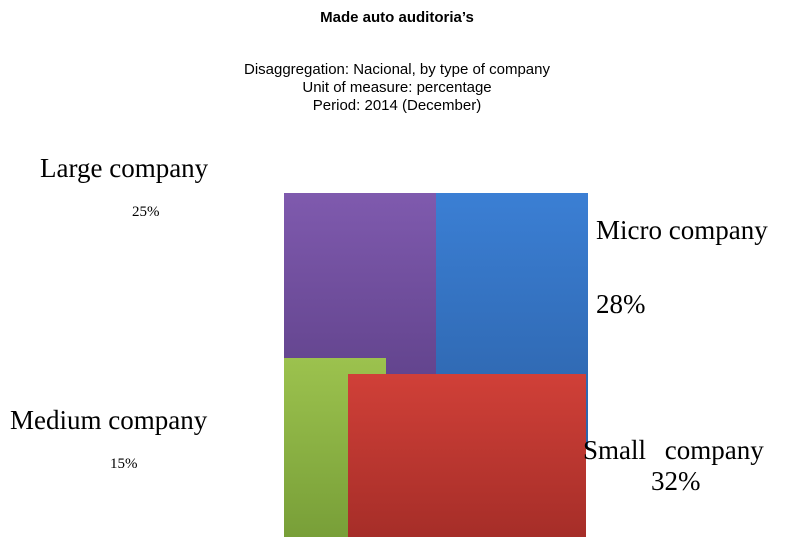 Image resolution: width=794 pixels, height=537 pixels. Describe the element at coordinates (676, 481) in the screenshot. I see `value-small-company: 32%` at that location.